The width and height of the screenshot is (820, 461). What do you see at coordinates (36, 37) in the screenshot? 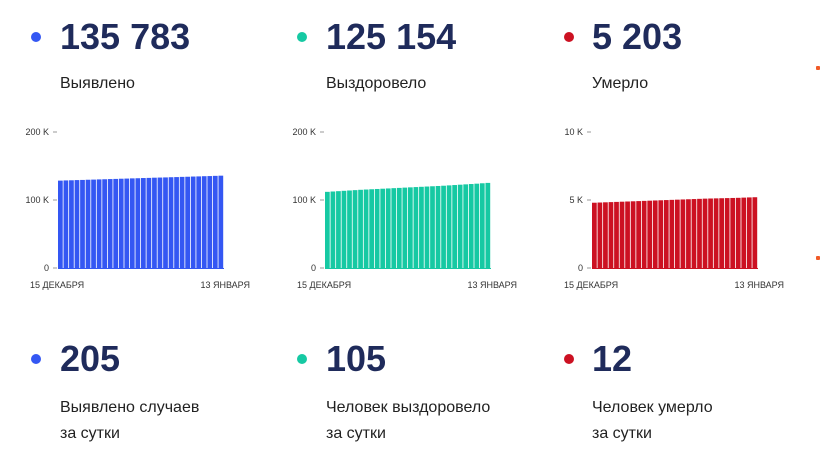
I see `detected-dot-icon` at bounding box center [36, 37].